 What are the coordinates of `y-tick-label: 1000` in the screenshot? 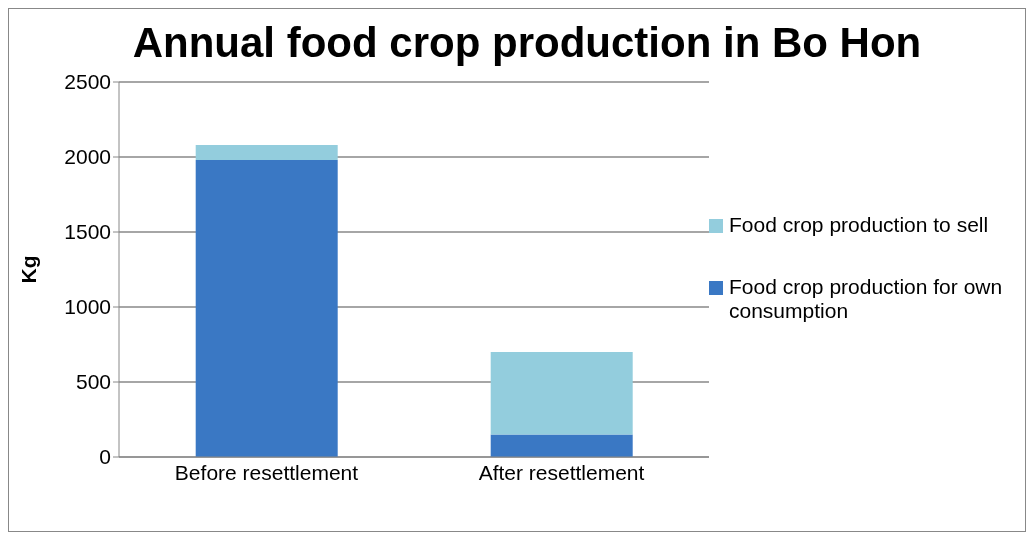 It's located at (87, 307).